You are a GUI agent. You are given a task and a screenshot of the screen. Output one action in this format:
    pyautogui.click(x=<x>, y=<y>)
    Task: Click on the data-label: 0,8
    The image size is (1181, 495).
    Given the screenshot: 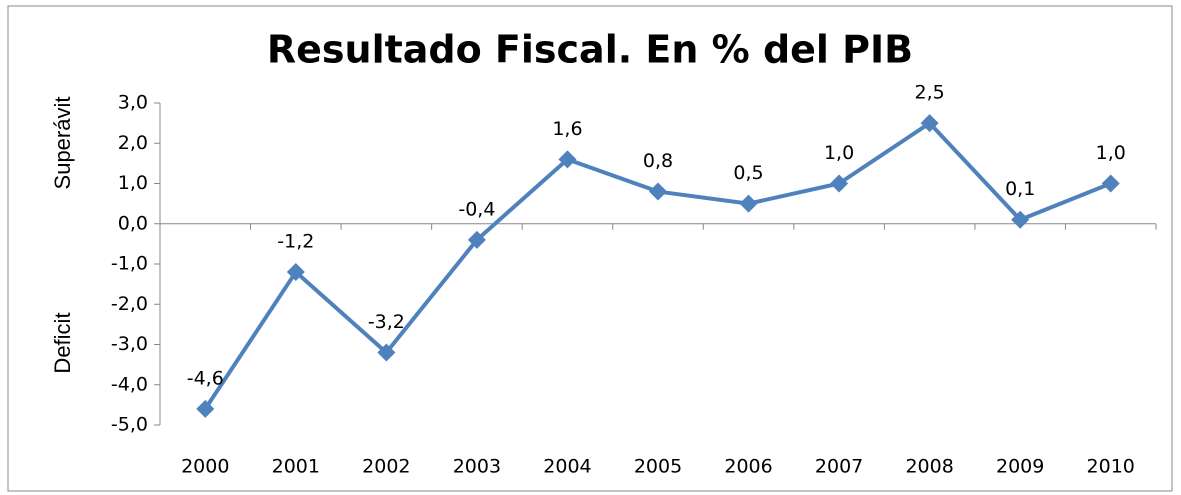 What is the action you would take?
    pyautogui.click(x=658, y=161)
    